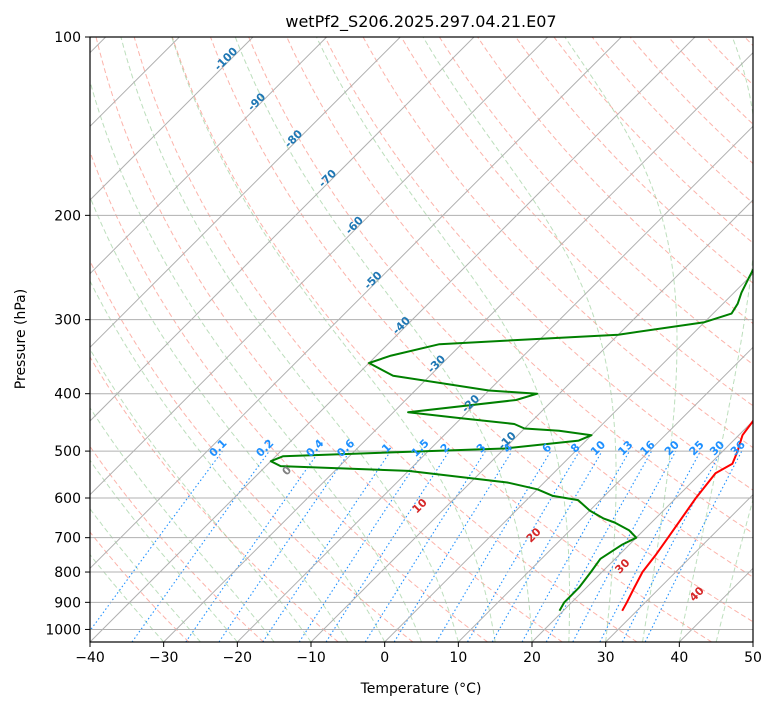  Describe the element at coordinates (67, 216) in the screenshot. I see `y-tick-label: 200` at that location.